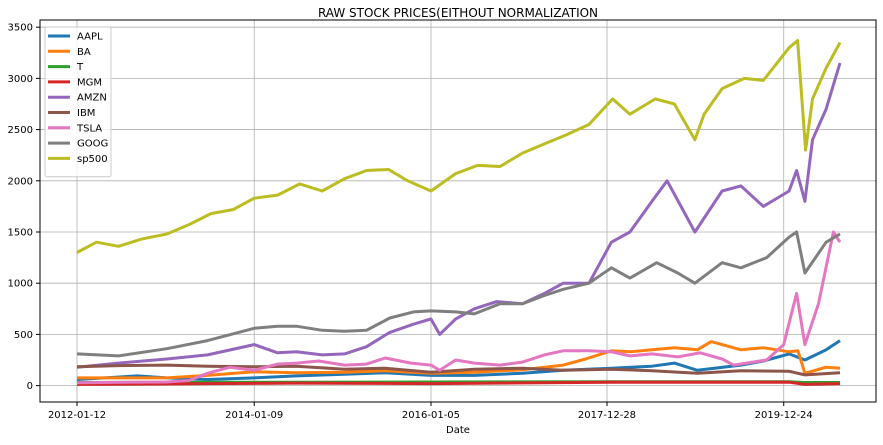  I want to click on series-line-mgm, so click(458, 383).